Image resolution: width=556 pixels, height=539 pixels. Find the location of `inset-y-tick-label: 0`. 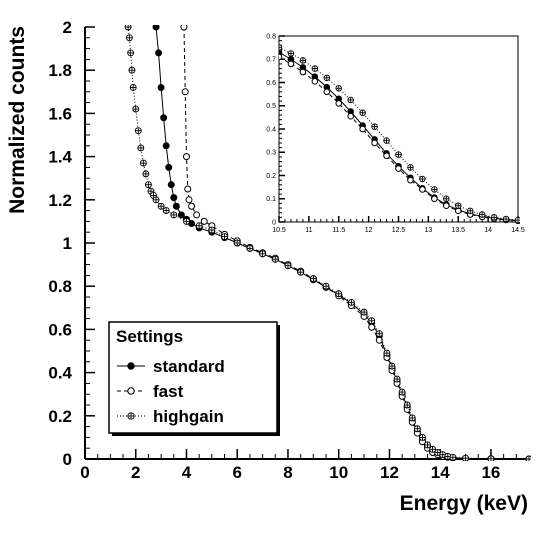

inset-y-tick-label: 0 is located at coordinates (274, 222).